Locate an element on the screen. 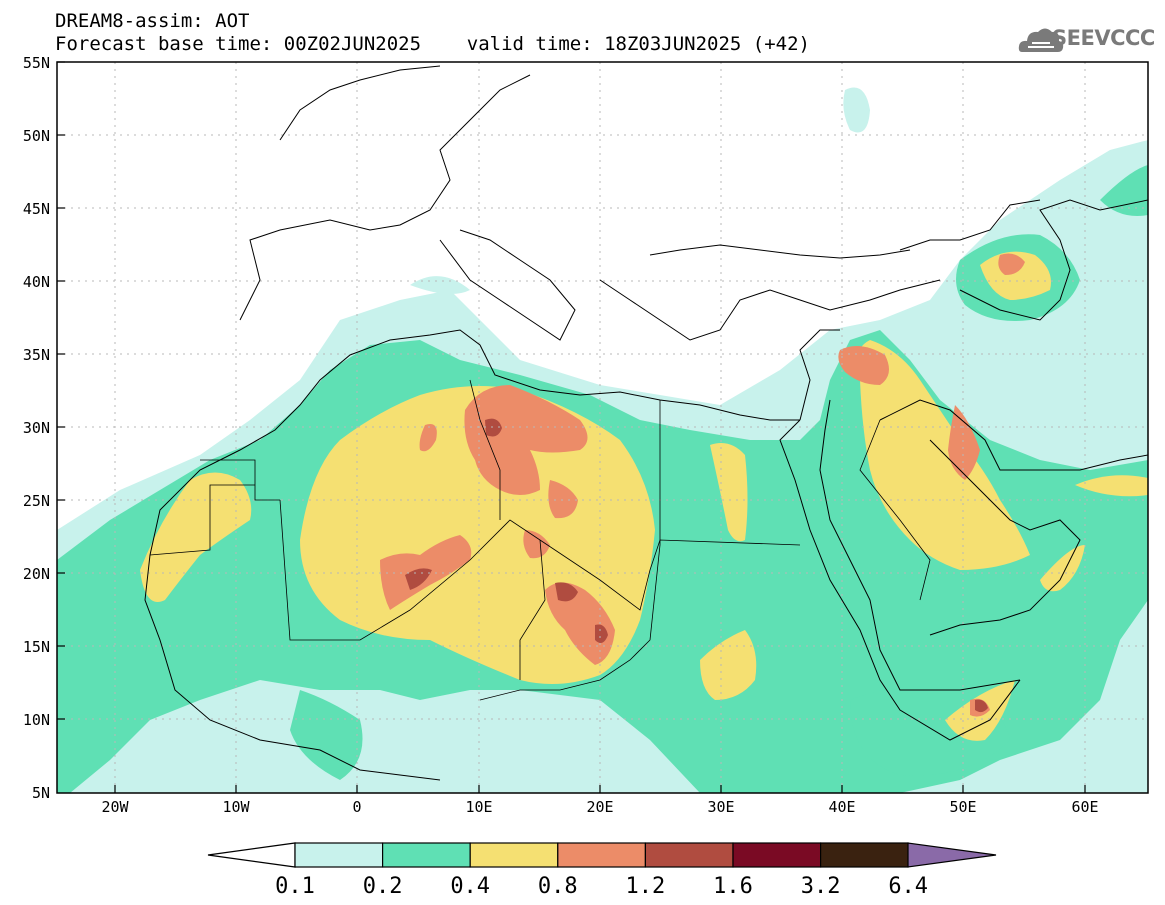 This screenshot has height=905, width=1165. colorbar-cell-1.2 is located at coordinates (689, 855).